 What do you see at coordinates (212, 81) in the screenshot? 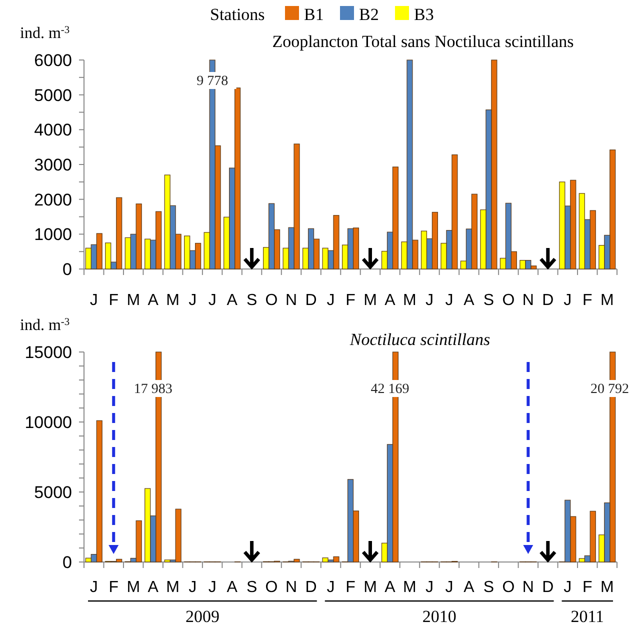
I see `annotation: 9 778` at bounding box center [212, 81].